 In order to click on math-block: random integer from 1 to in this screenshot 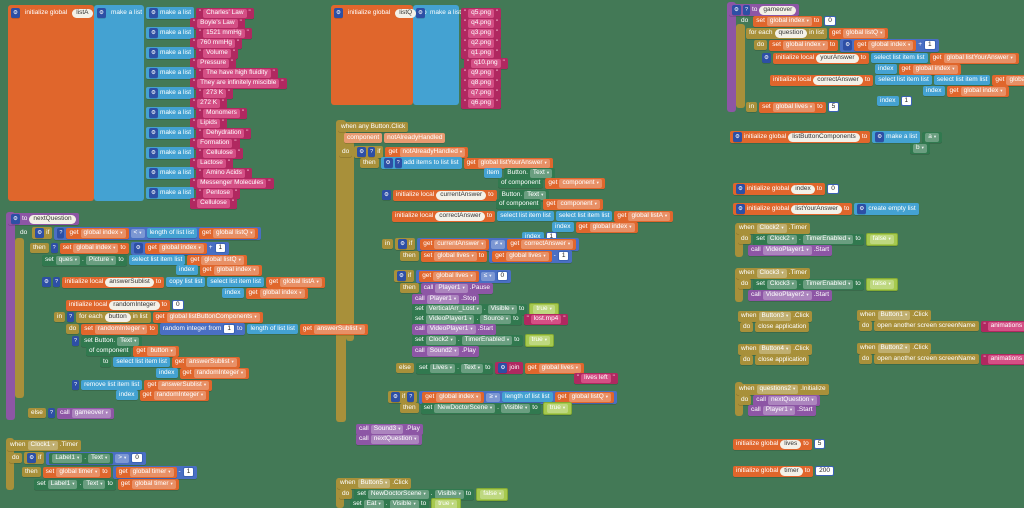, I will do `click(202, 329)`.